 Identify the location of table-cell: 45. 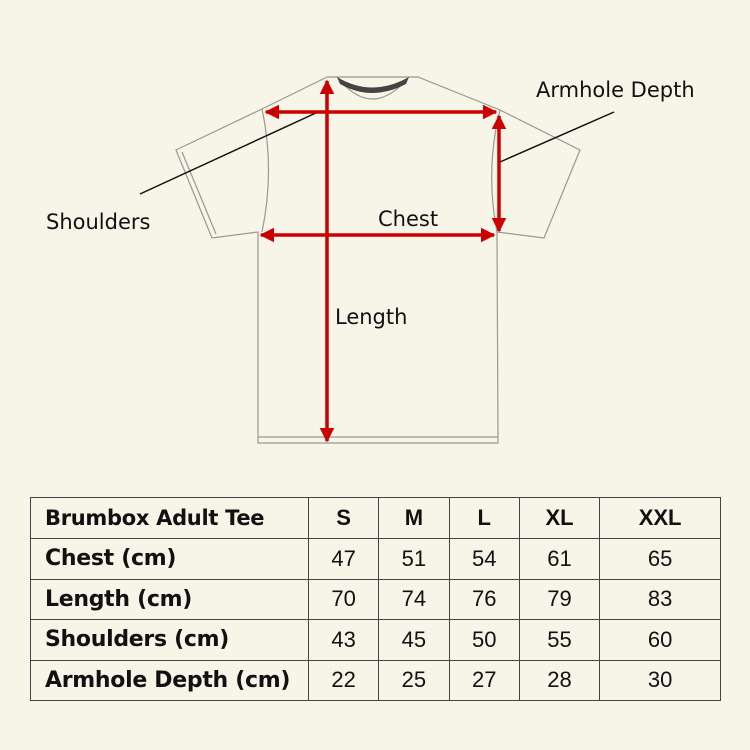
(414, 640).